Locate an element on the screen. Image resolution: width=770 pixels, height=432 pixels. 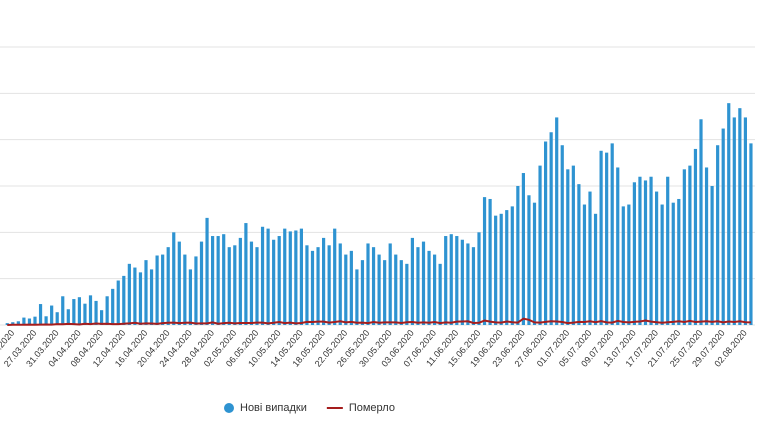
legend-marker is located at coordinates (229, 408).